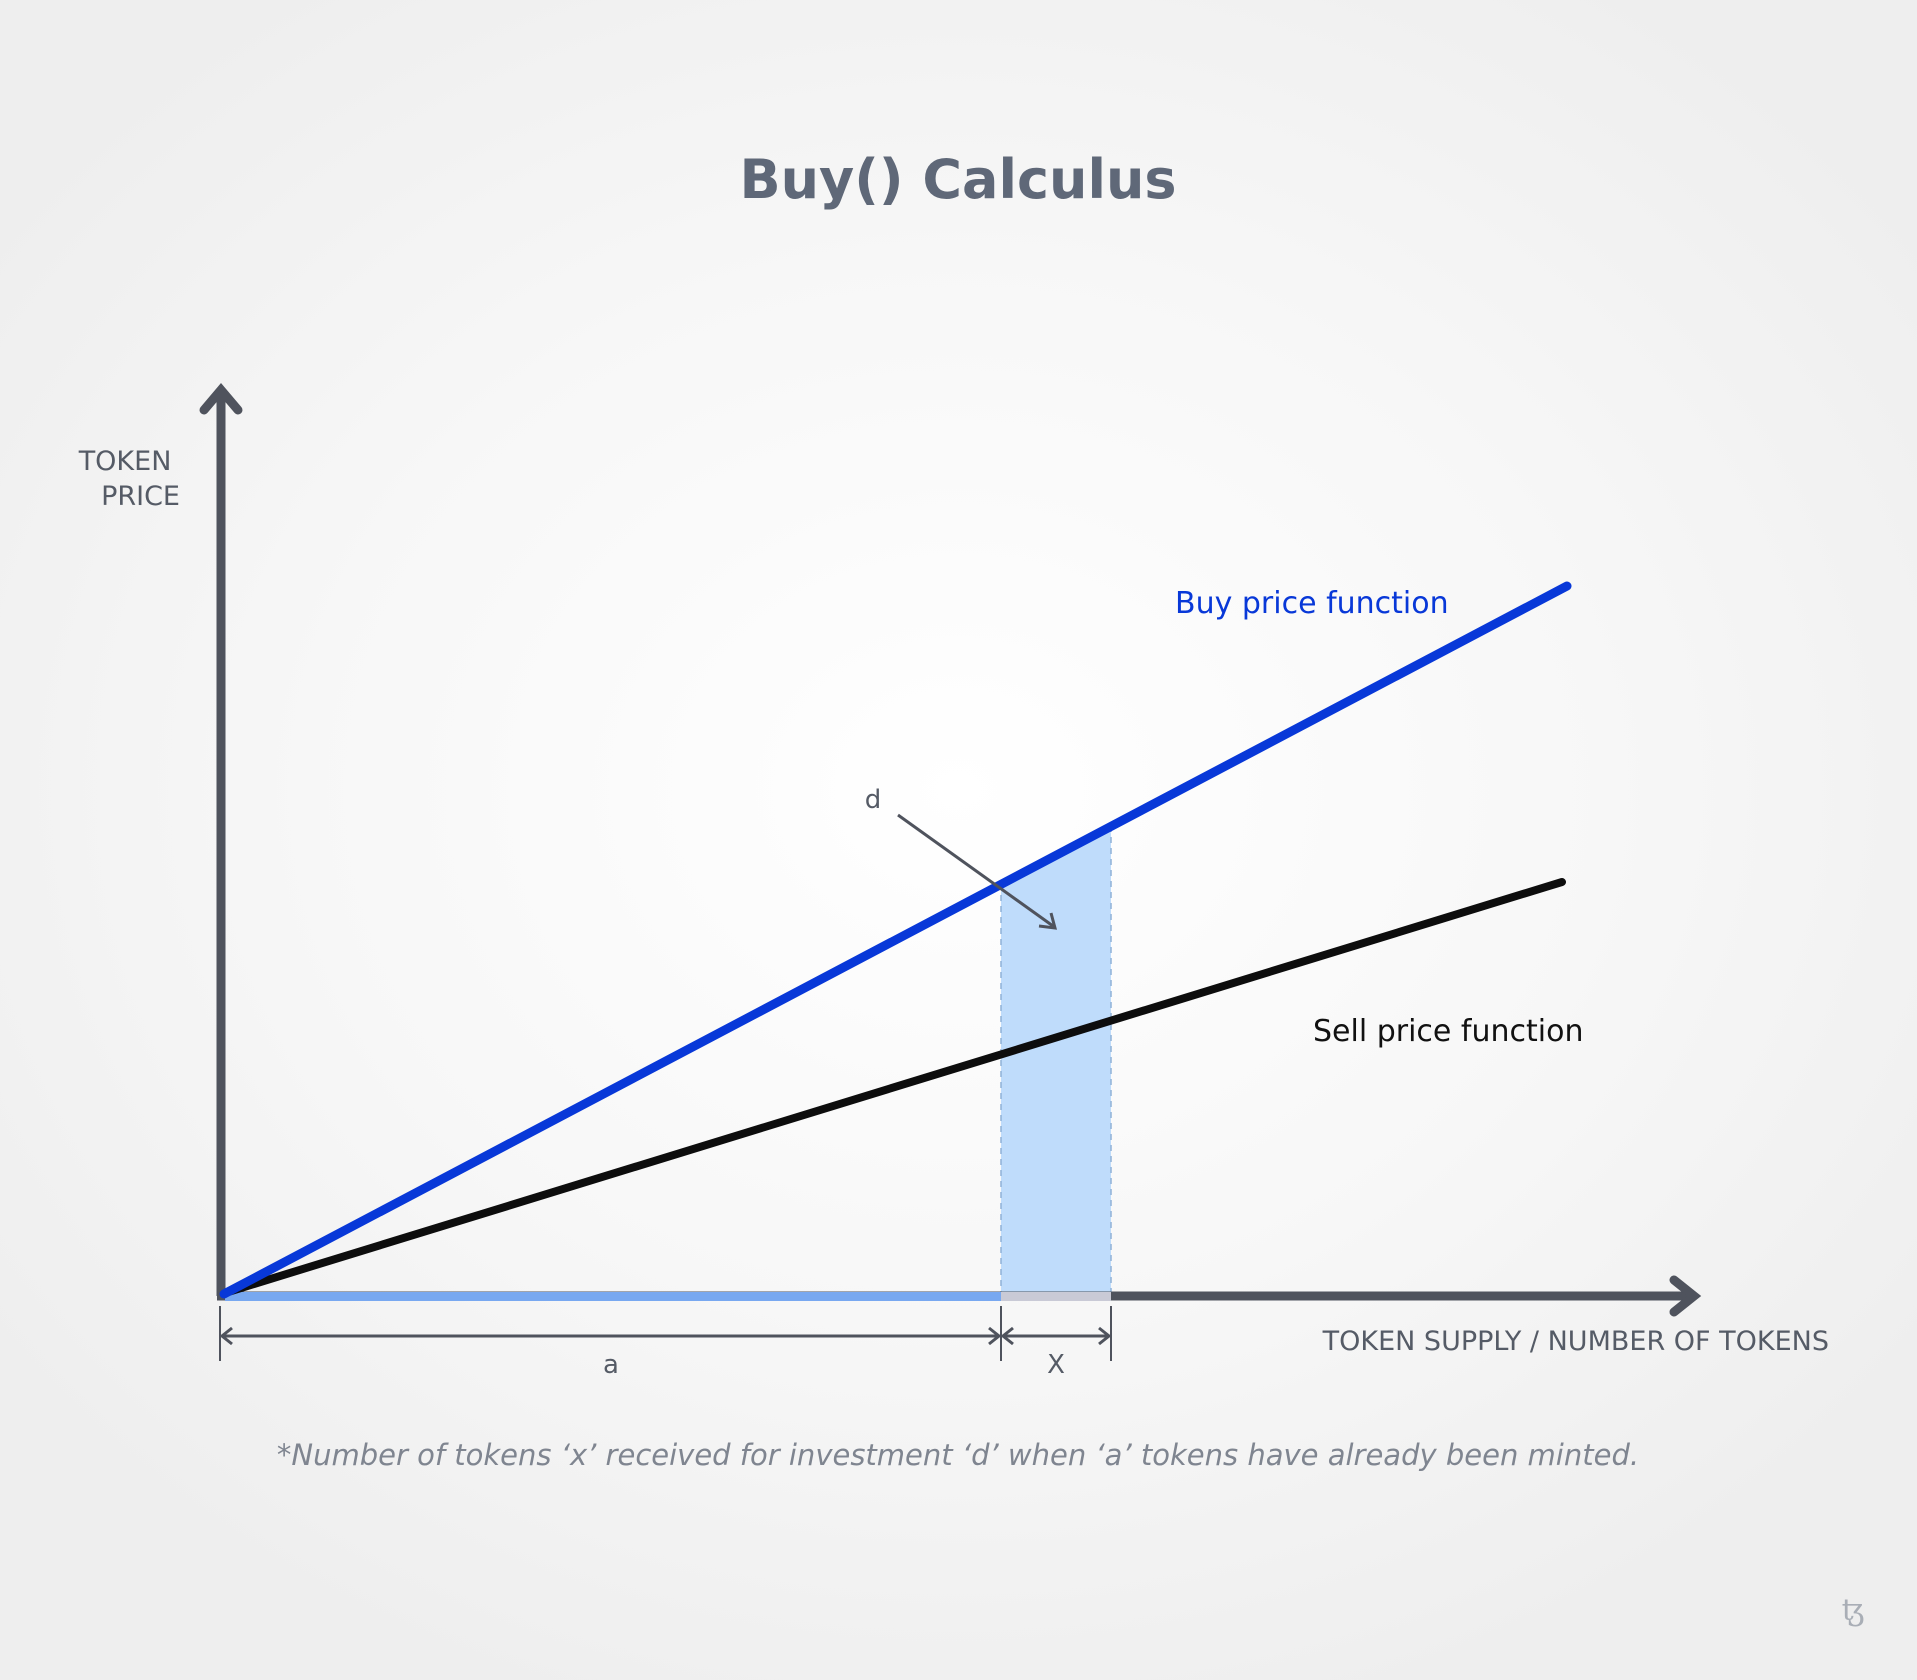 The image size is (1917, 1680). What do you see at coordinates (975, 870) in the screenshot?
I see `investment-pointer-line` at bounding box center [975, 870].